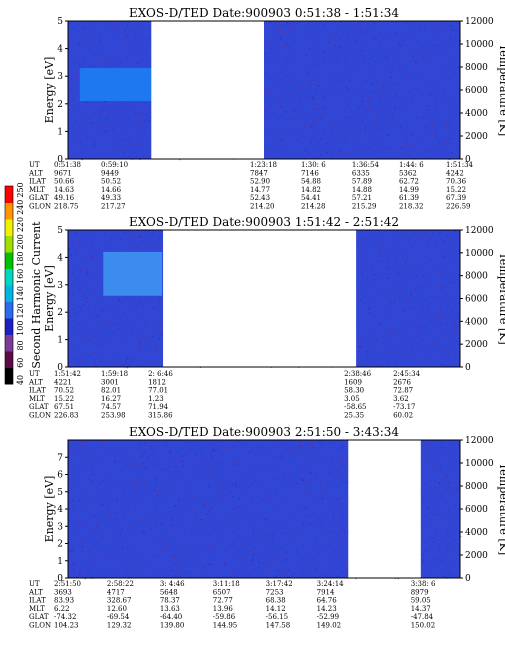  Describe the element at coordinates (64, 182) in the screenshot. I see `ephemeris-value: 50.66` at that location.